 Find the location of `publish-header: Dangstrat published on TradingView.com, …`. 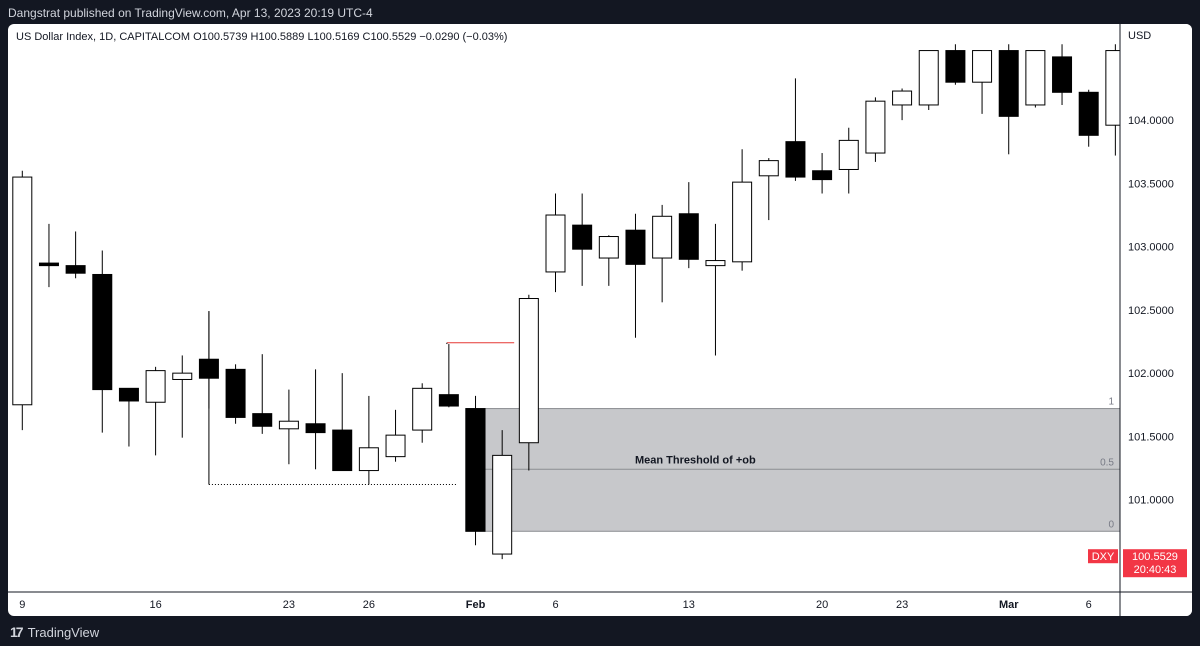

publish-header: Dangstrat published on TradingView.com, … is located at coordinates (190, 13).